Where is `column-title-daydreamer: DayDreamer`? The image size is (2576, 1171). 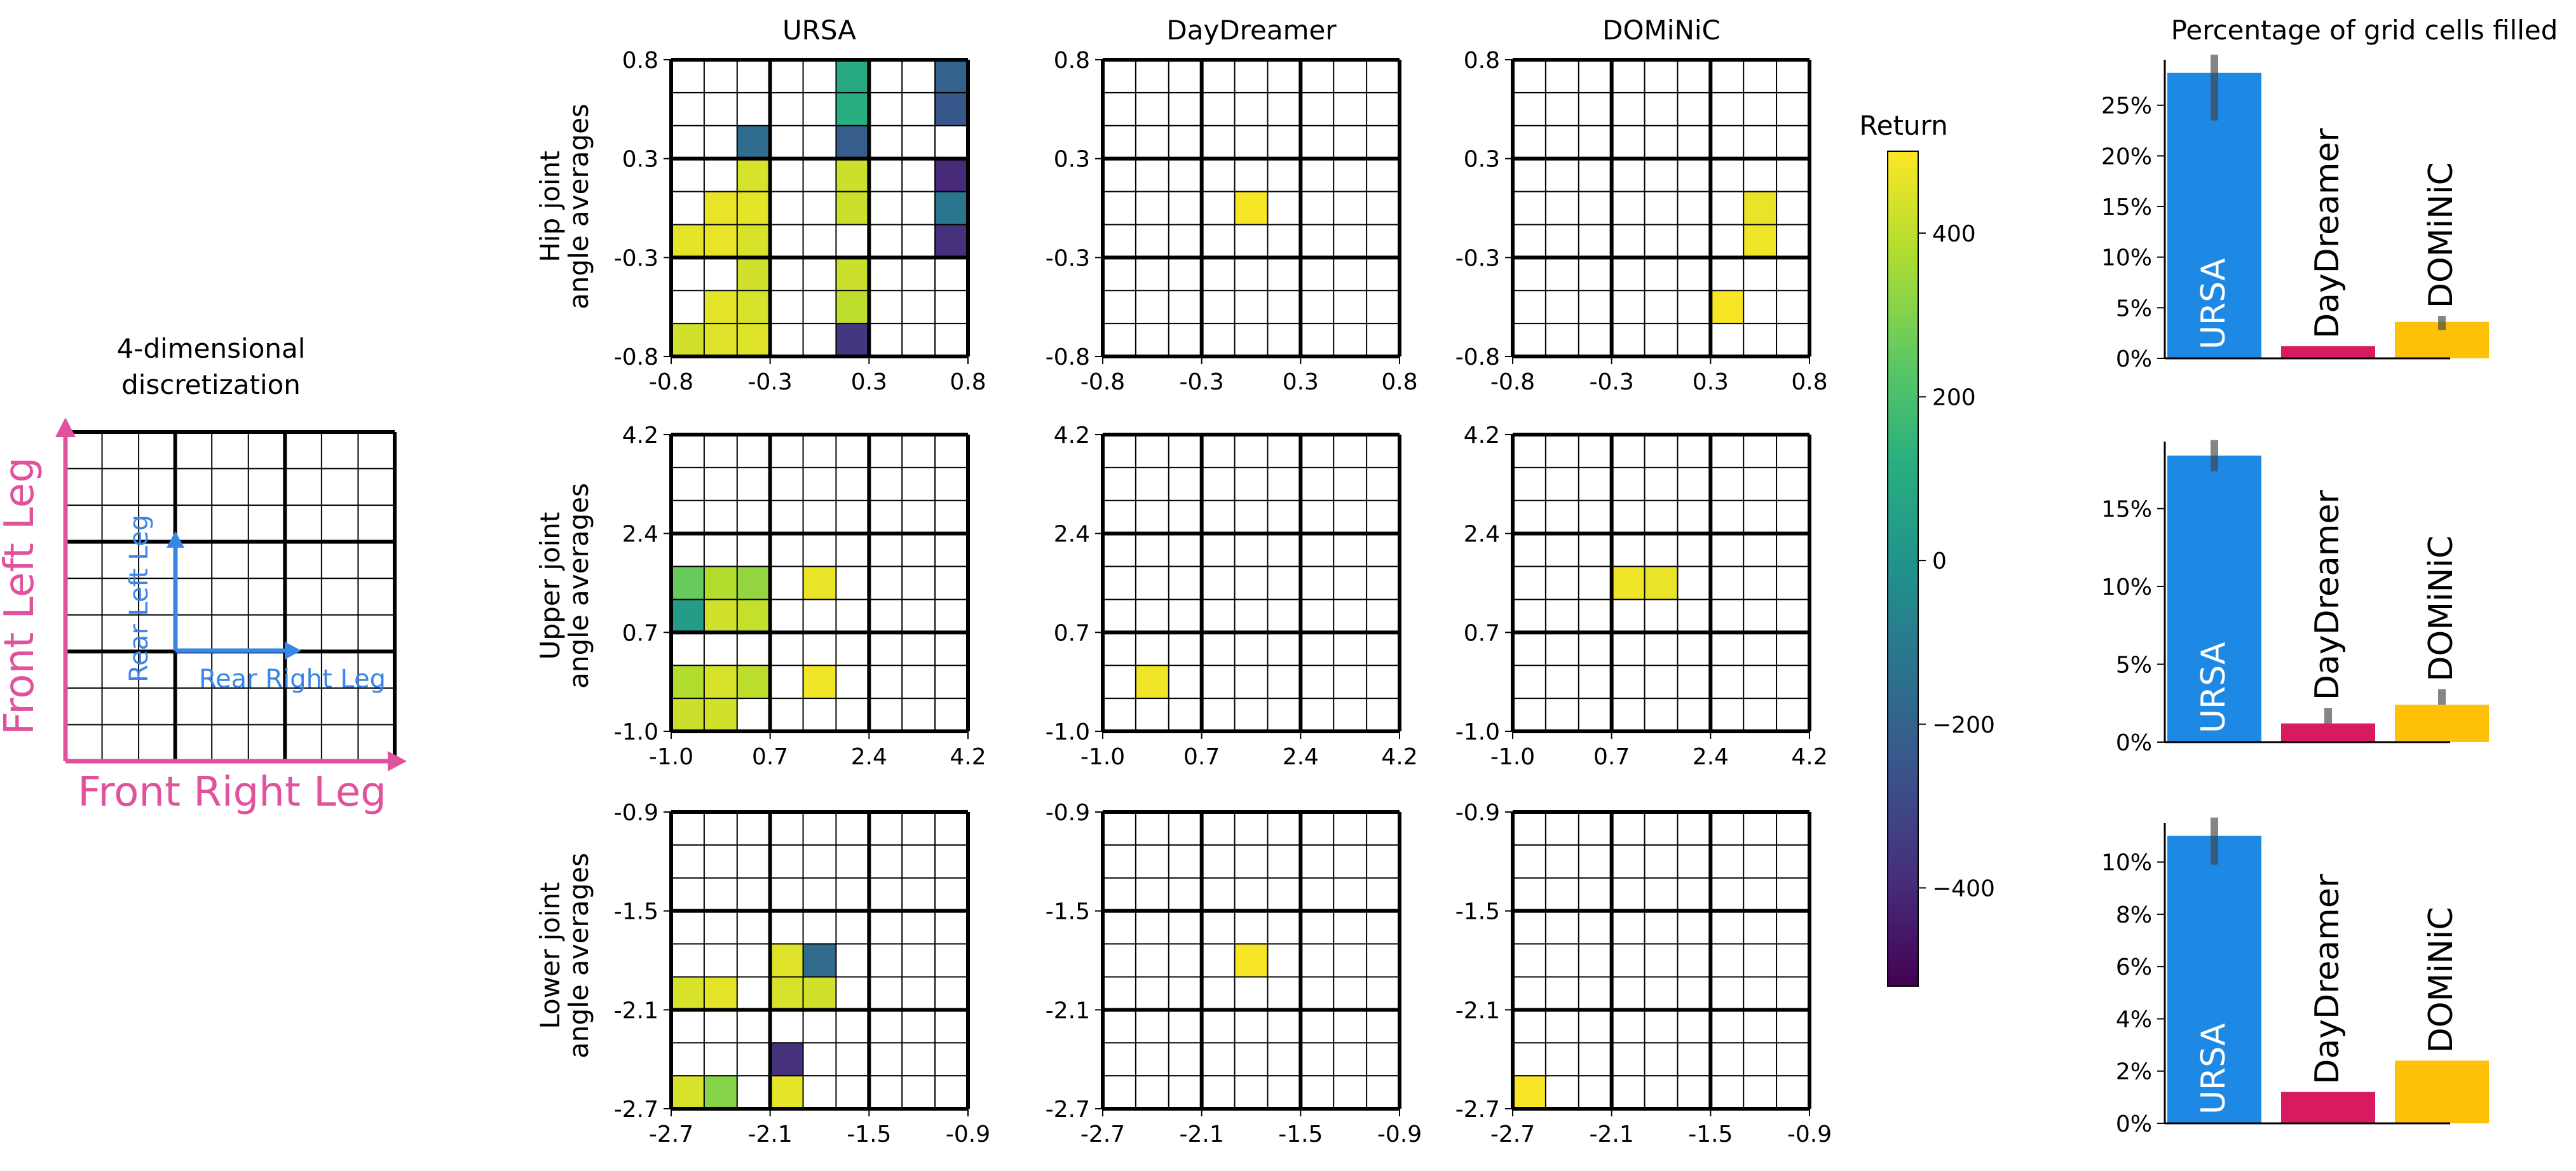 column-title-daydreamer: DayDreamer is located at coordinates (1251, 30).